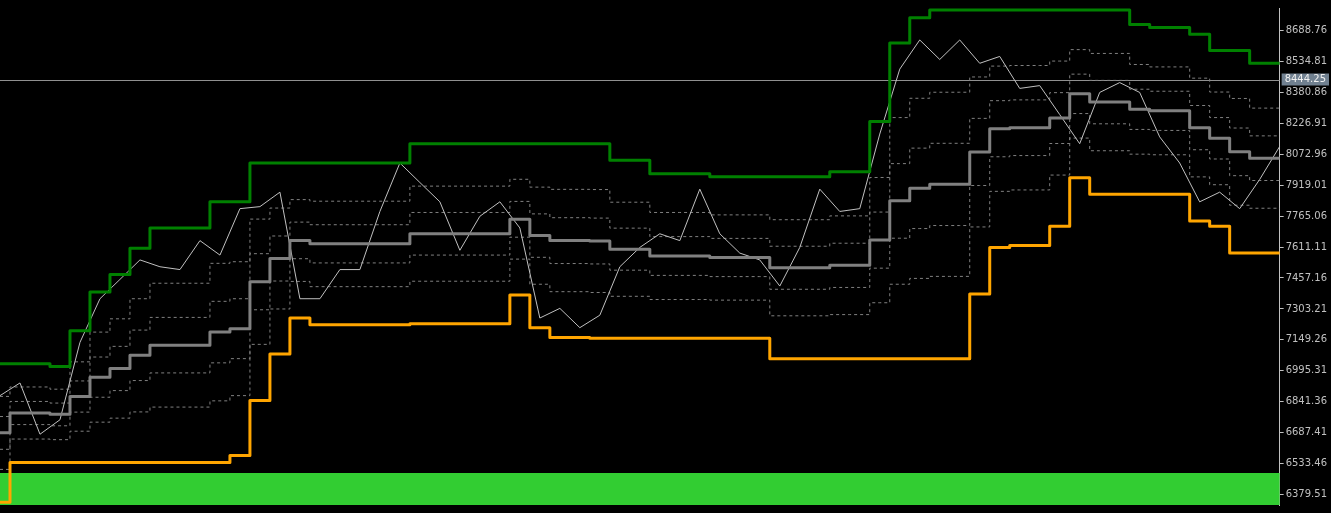  I want to click on y-tick-label: 6995.31, so click(1306, 370).